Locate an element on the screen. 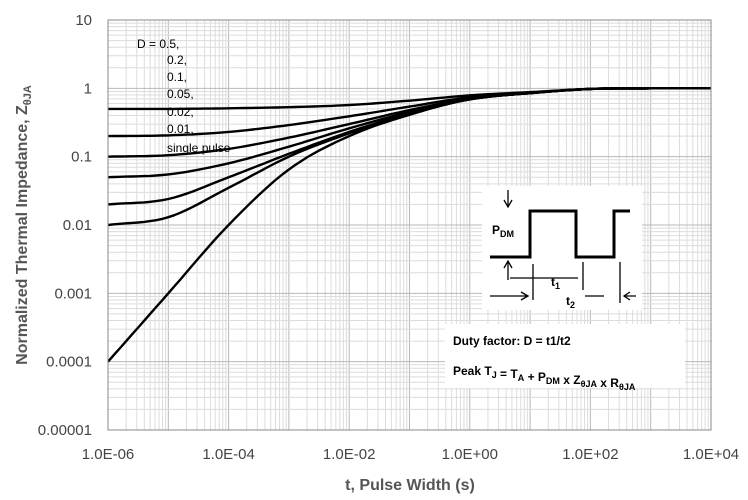 The image size is (748, 500). y-tick-label: 1 is located at coordinates (88, 88).